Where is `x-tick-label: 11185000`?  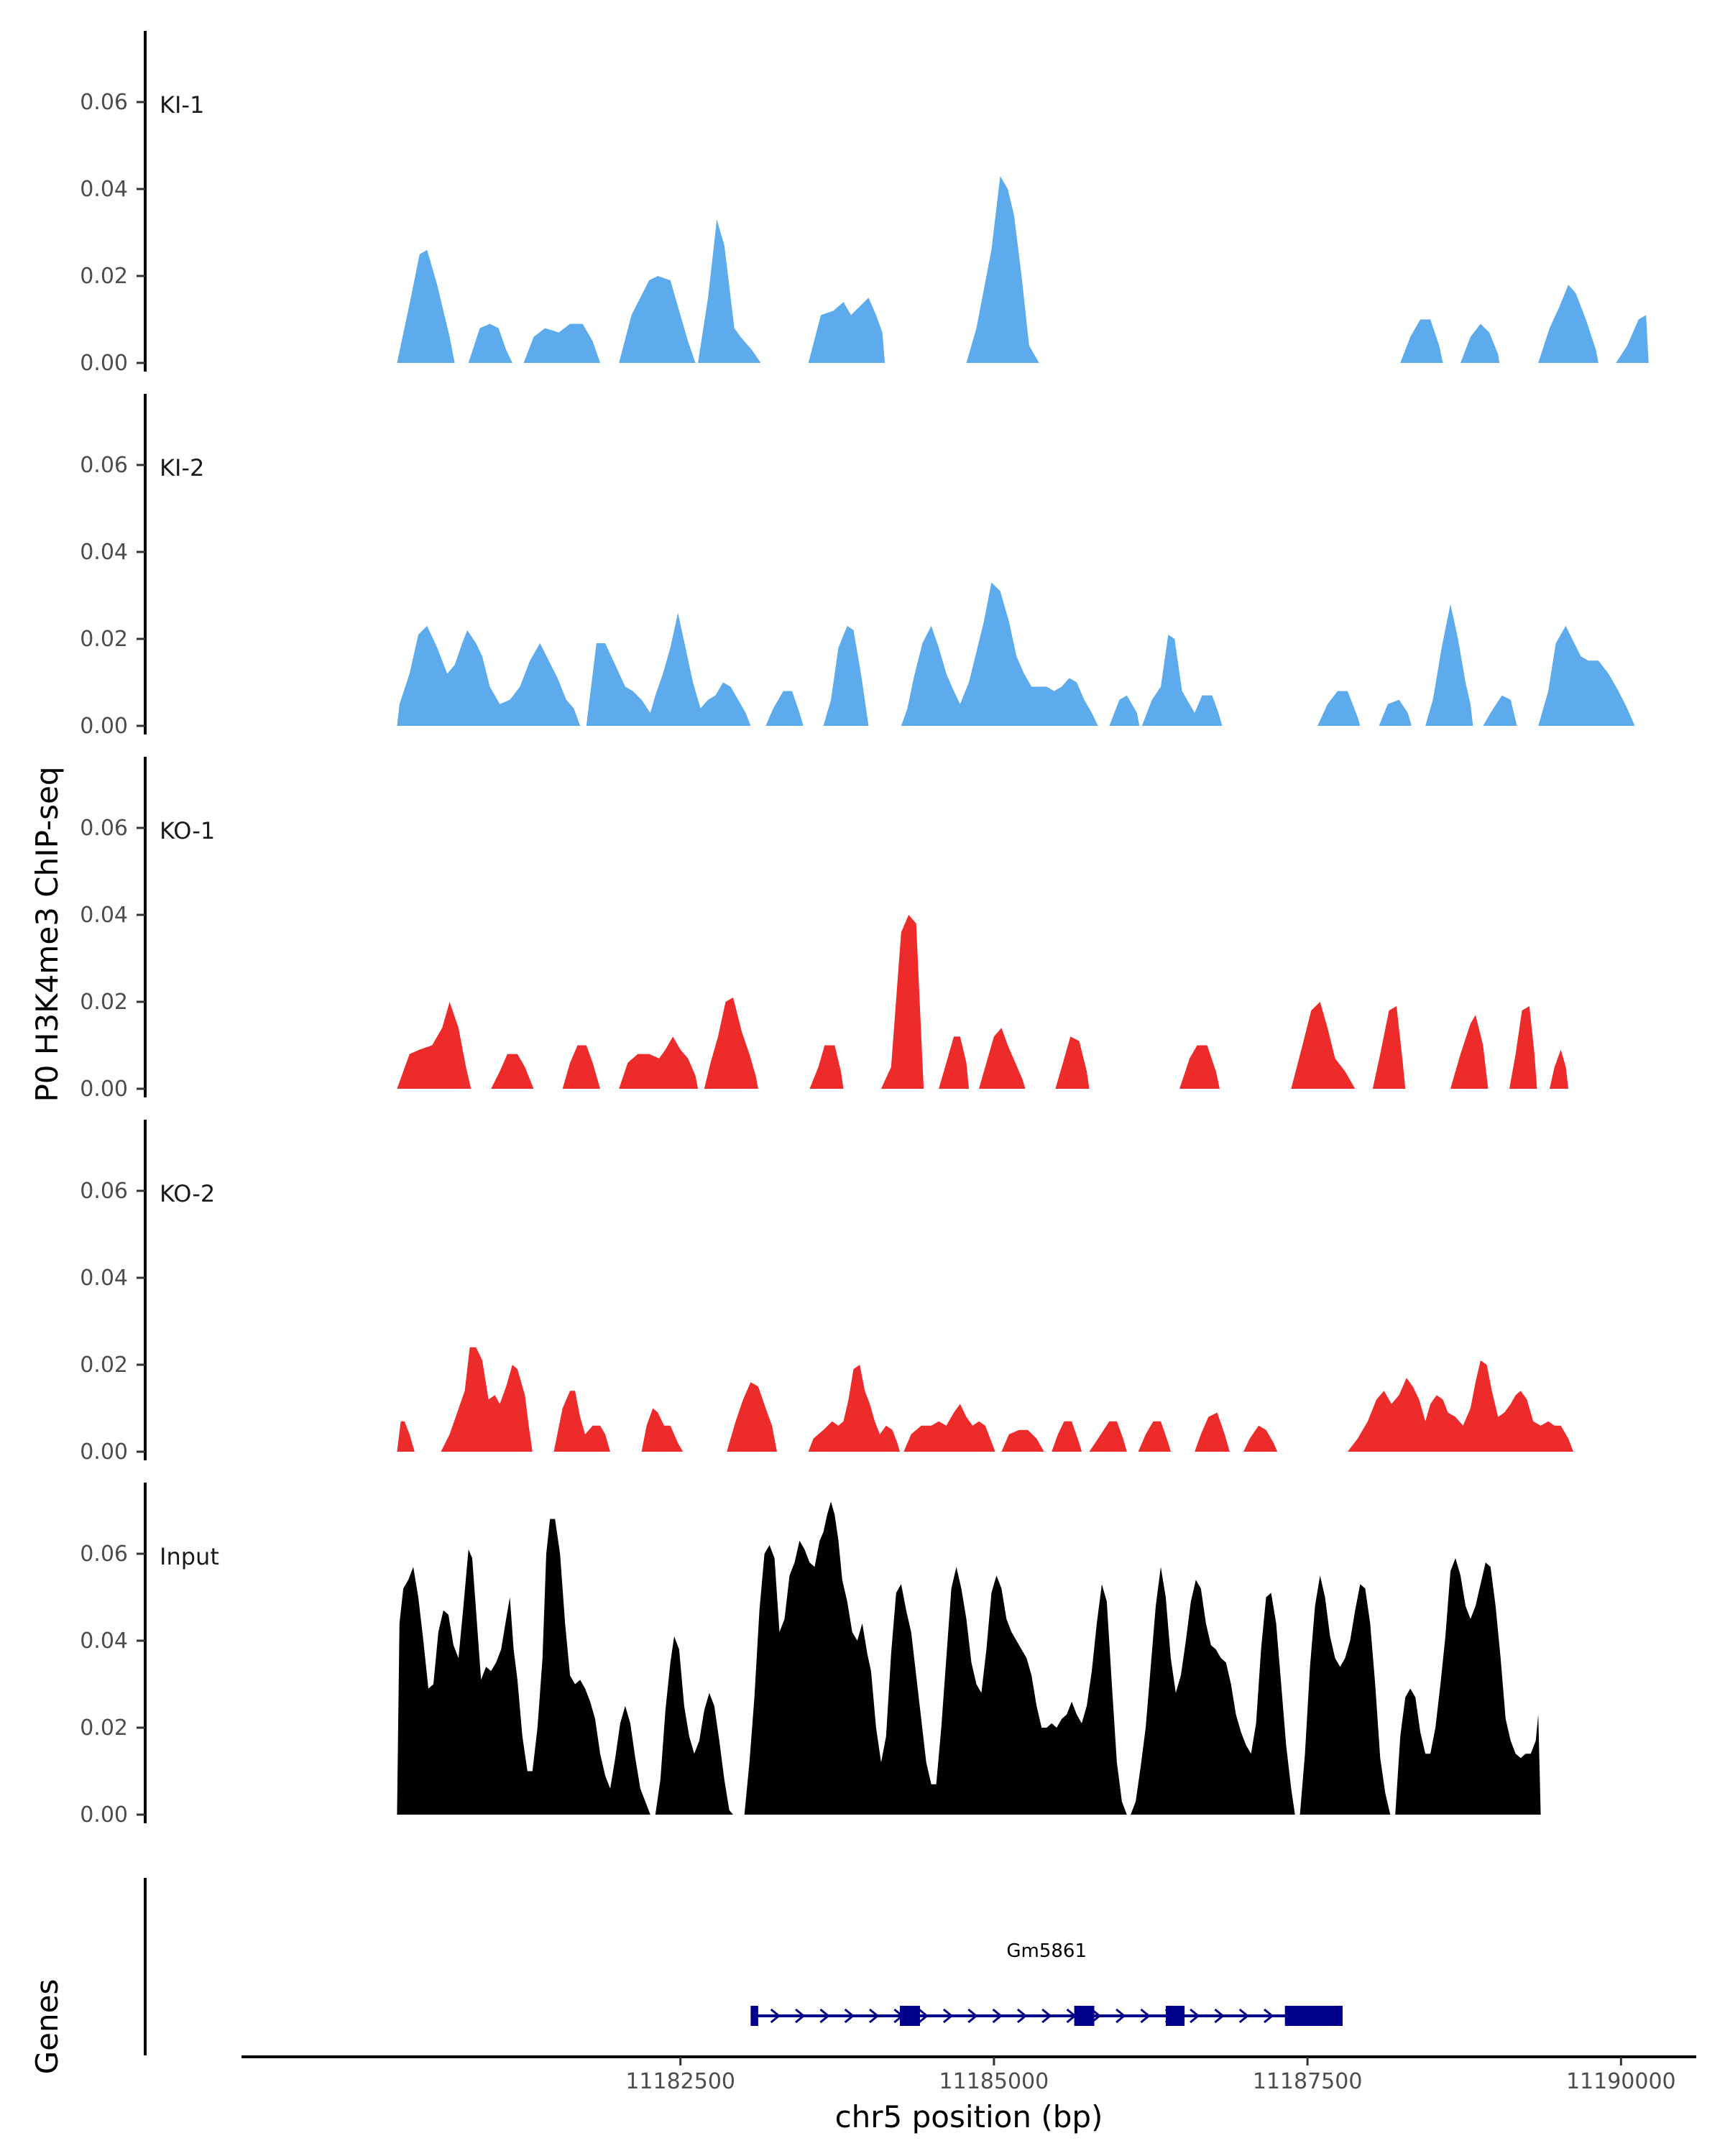 x-tick-label: 11185000 is located at coordinates (994, 2082).